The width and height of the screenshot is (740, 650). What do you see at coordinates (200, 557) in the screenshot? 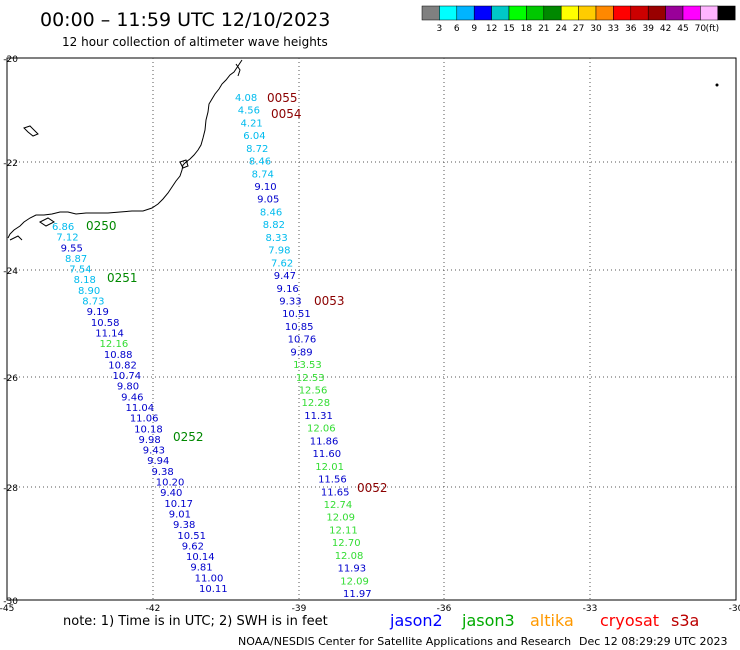
I see `wave-height-value: 10.14` at bounding box center [200, 557].